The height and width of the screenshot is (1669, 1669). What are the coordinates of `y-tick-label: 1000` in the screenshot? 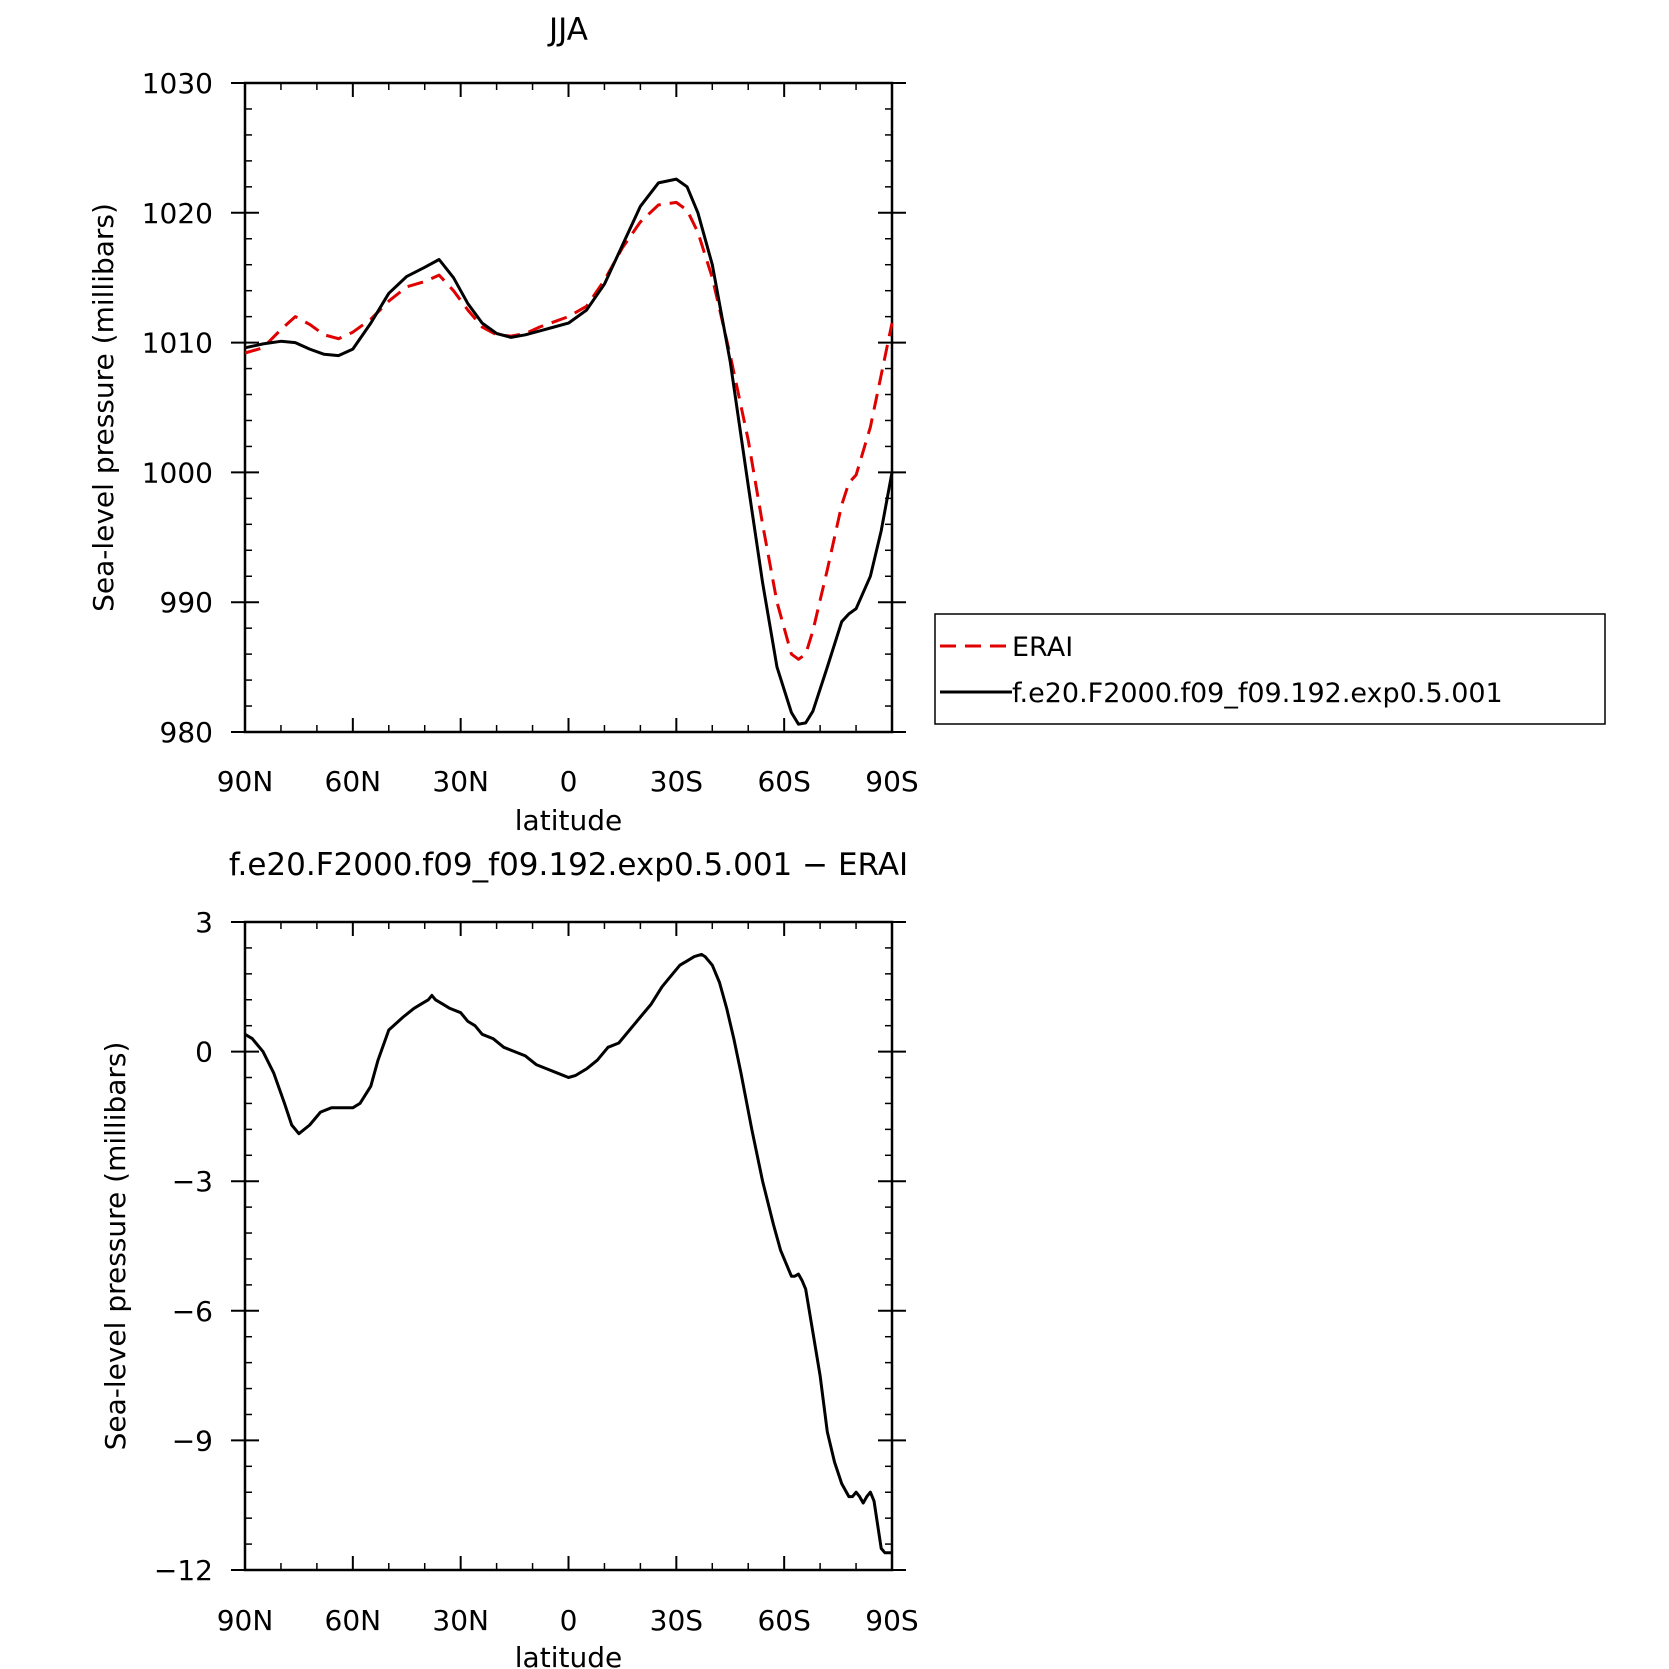 It's located at (177, 472).